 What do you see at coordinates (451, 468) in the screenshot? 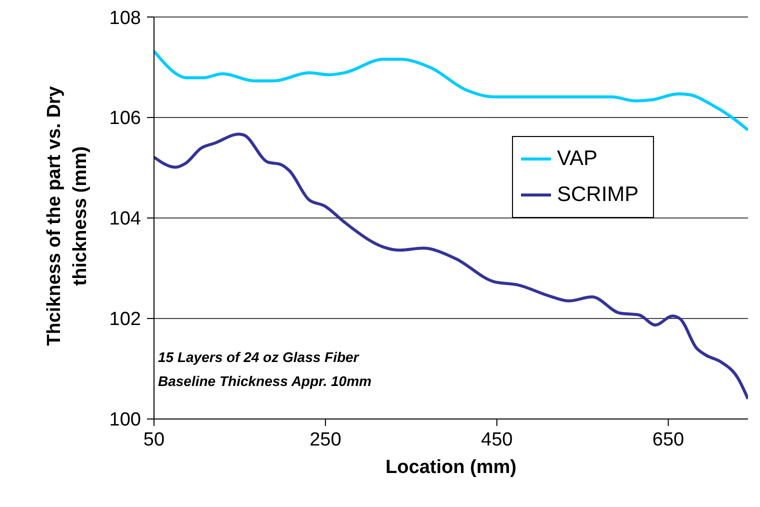
I see `x-axis-title: Location (mm)` at bounding box center [451, 468].